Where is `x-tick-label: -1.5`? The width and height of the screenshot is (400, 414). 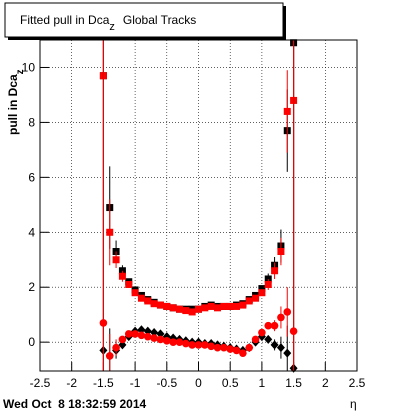 x-tick-label: -1.5 is located at coordinates (103, 383).